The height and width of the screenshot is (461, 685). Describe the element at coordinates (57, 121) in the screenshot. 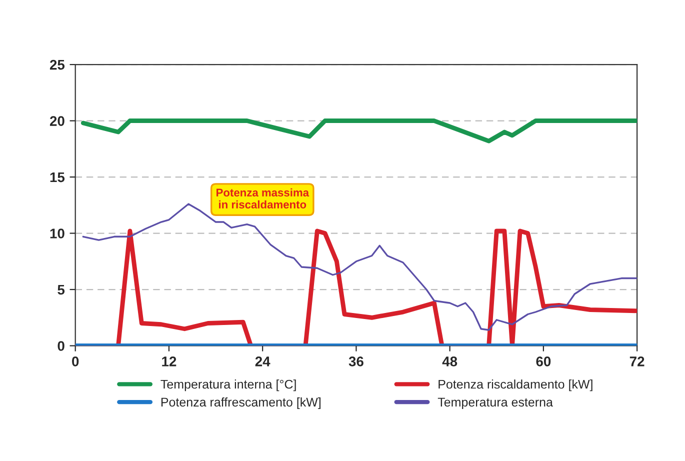

I see `y-tick-label: 20` at that location.